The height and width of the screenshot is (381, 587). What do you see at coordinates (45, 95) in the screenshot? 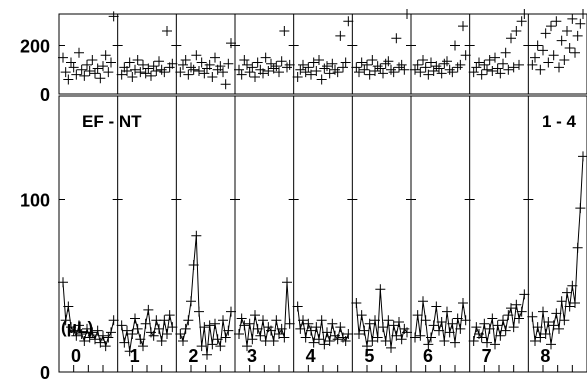
I see `top-y-tick-label-0: 0` at bounding box center [45, 95].